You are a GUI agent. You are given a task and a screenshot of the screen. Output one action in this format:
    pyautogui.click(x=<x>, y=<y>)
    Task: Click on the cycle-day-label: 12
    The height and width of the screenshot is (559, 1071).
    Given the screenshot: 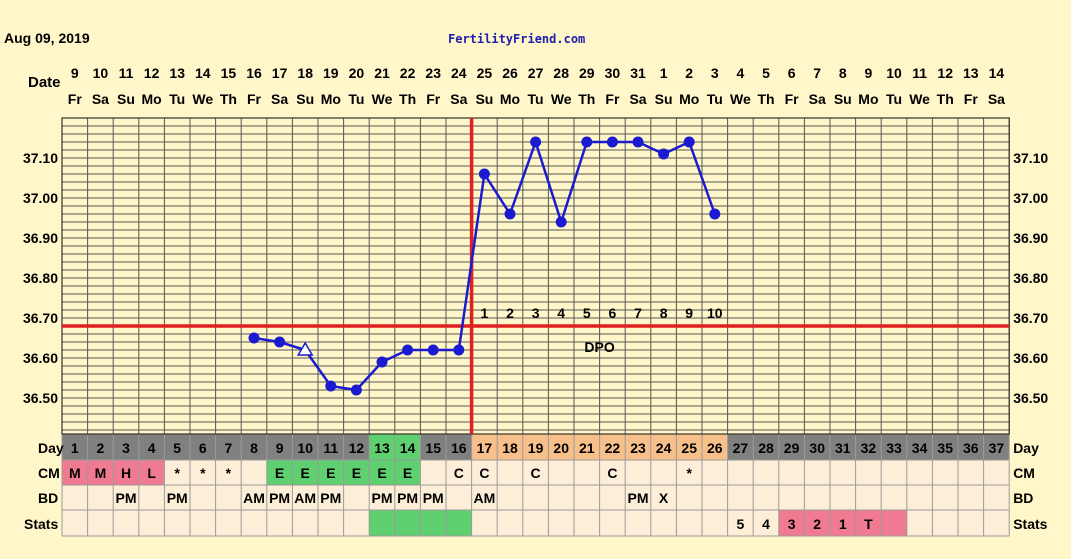 What is the action you would take?
    pyautogui.click(x=357, y=448)
    